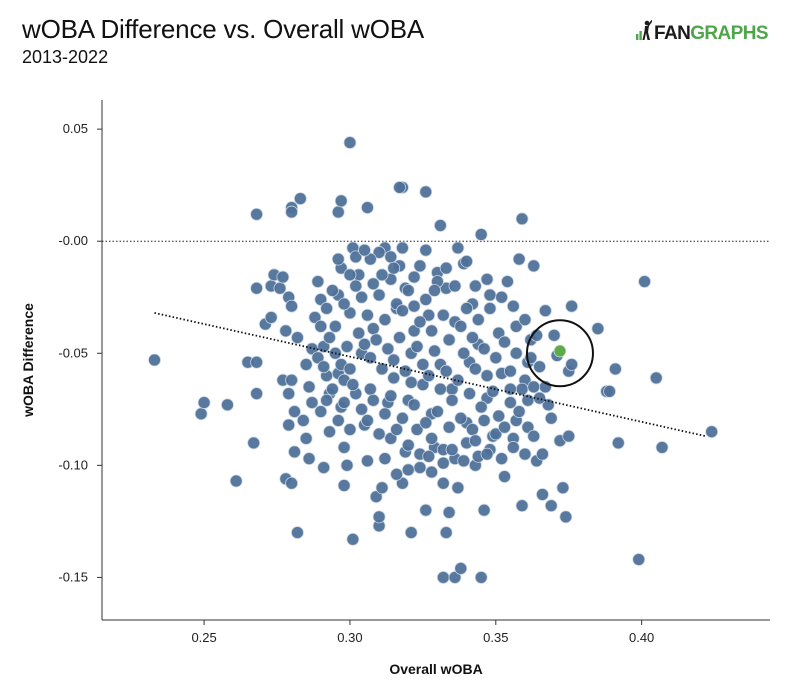 This screenshot has width=800, height=700. Describe the element at coordinates (73, 464) in the screenshot. I see `y-tick-label: -0.10` at that location.